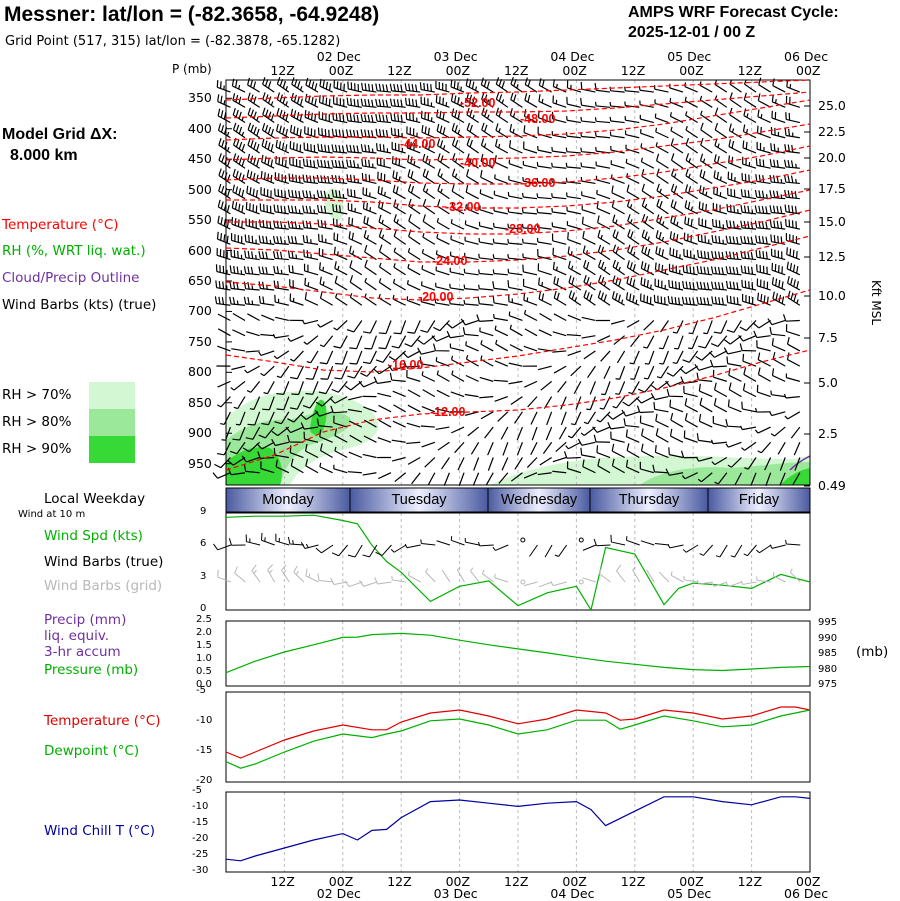 The width and height of the screenshot is (900, 901). What do you see at coordinates (827, 653) in the screenshot?
I see `pressure-tick-985: 985` at bounding box center [827, 653].